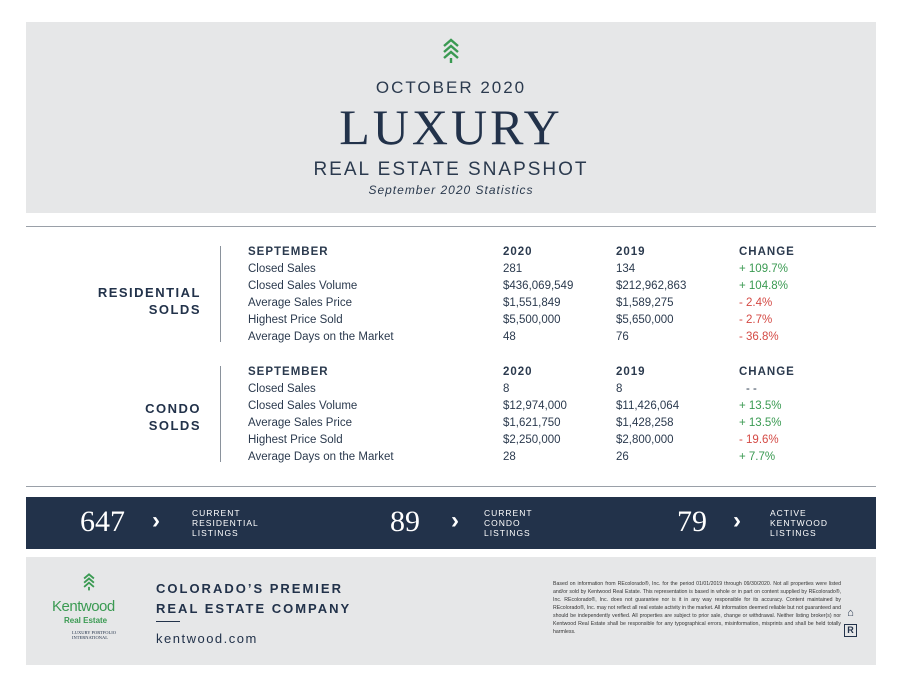 This screenshot has width=900, height=695. I want to click on listing-label-line: KENTWOOD, so click(799, 523).